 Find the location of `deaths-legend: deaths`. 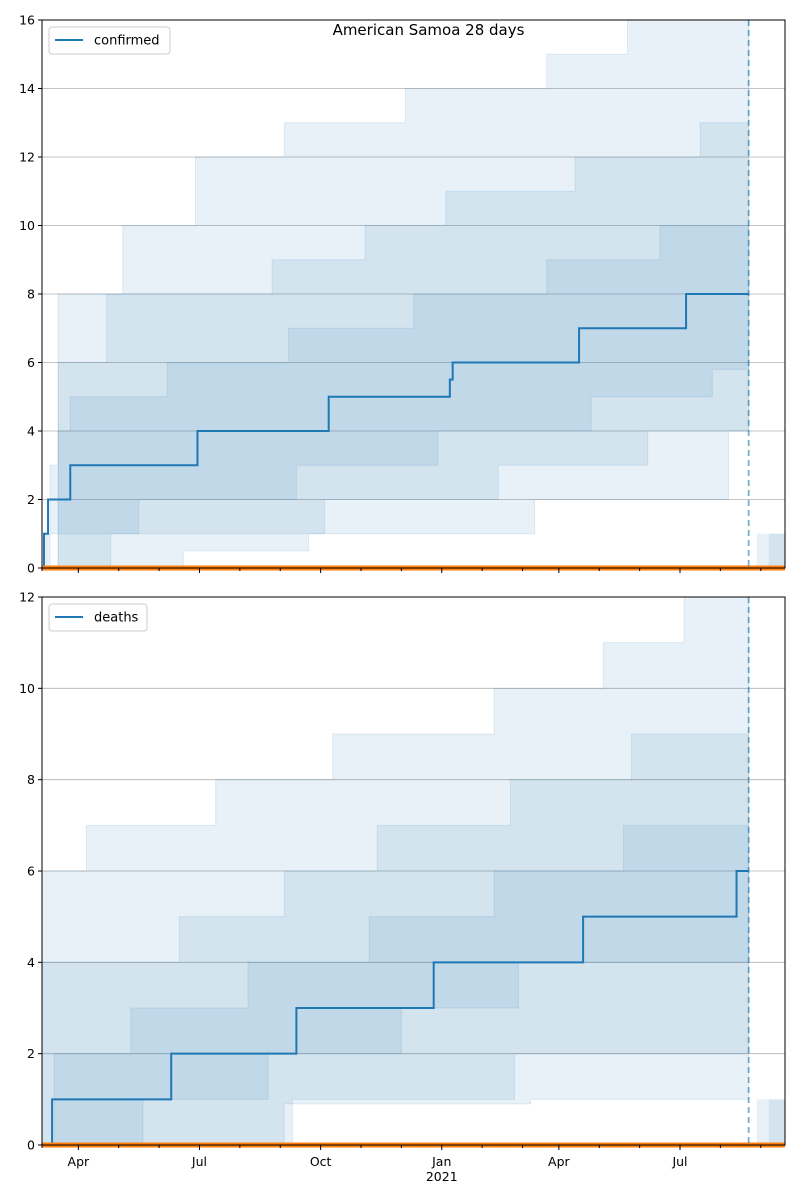

deaths-legend: deaths is located at coordinates (98, 617).